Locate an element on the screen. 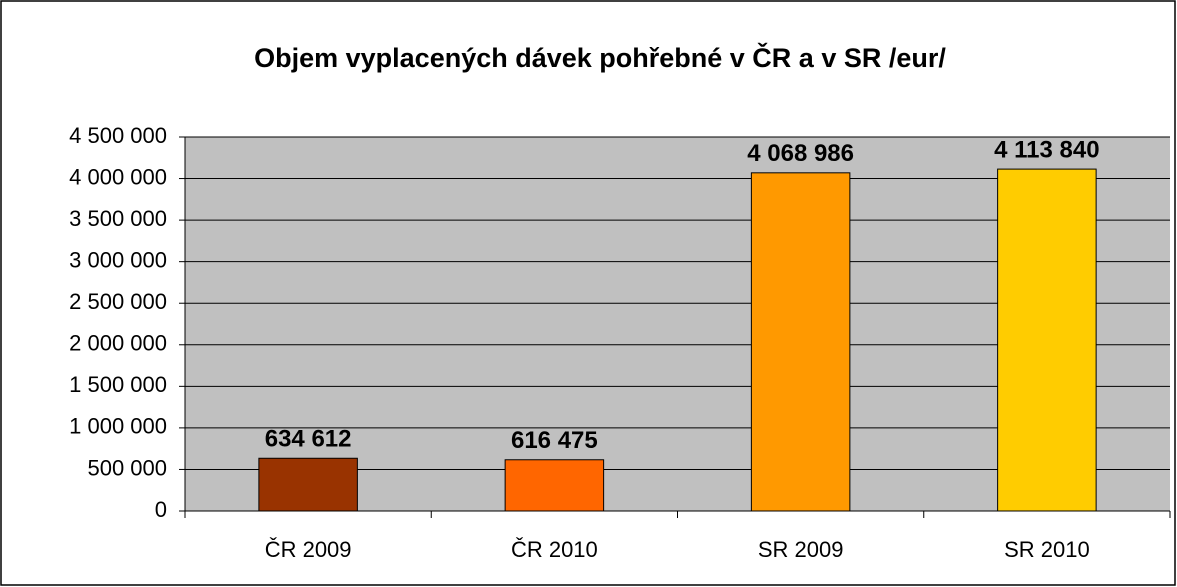  x-tick-label: ČR 2009 is located at coordinates (308, 549).